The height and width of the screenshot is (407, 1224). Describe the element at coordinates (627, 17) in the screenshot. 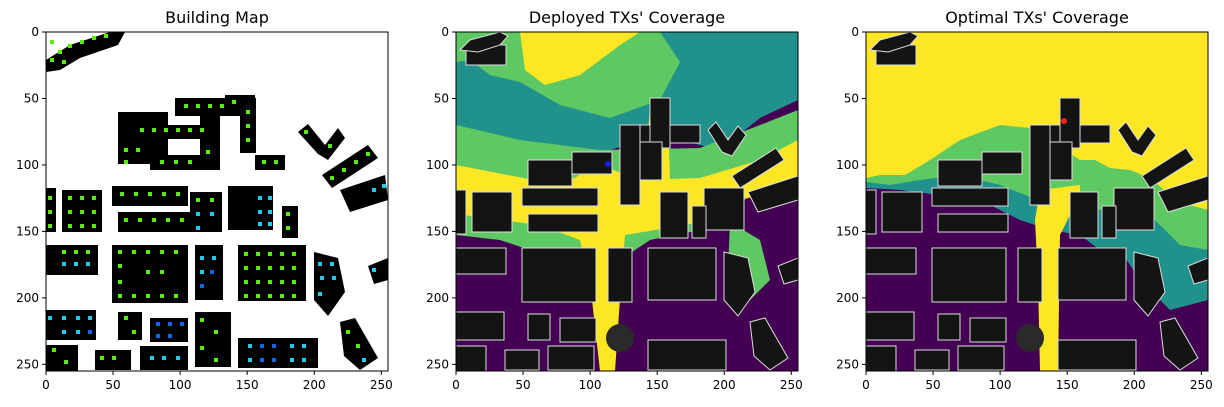

I see `panel-title-deployed-coverage: Deployed TXs' Coverage` at that location.